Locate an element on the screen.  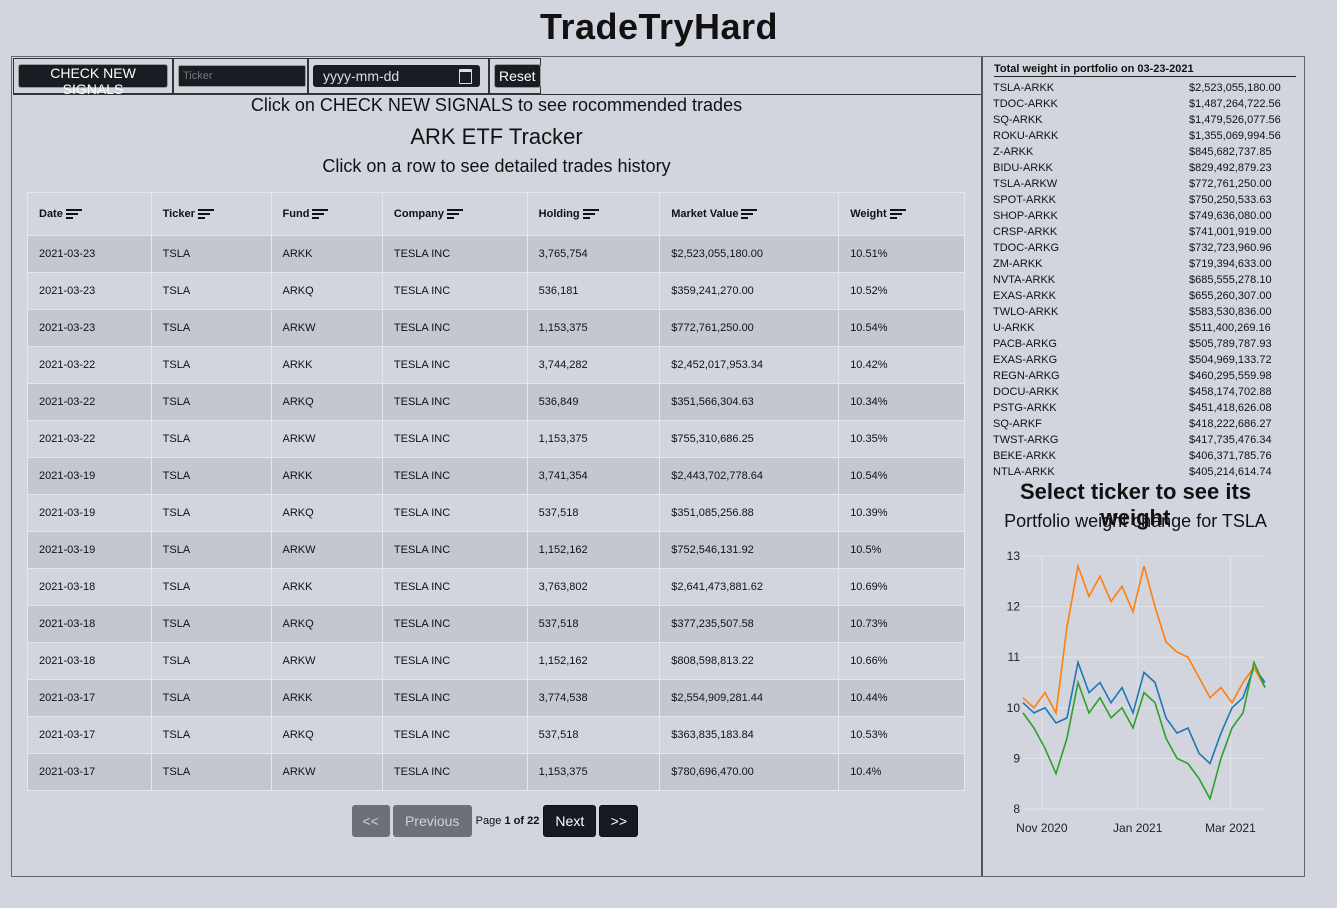
column-header: Ticker is located at coordinates (211, 214).